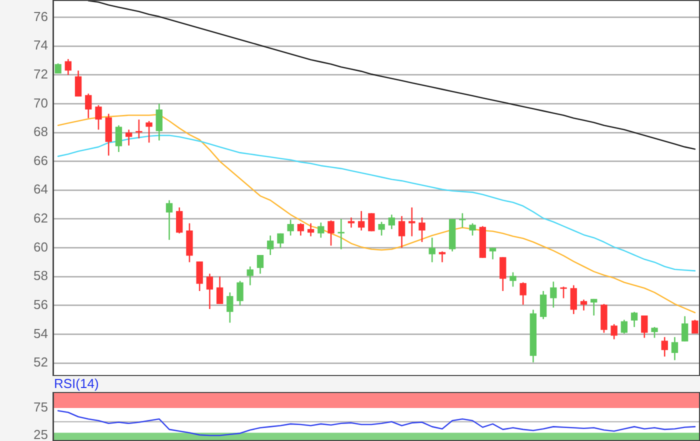 The width and height of the screenshot is (700, 441). What do you see at coordinates (41, 304) in the screenshot?
I see `y-tick-label: 56` at bounding box center [41, 304].